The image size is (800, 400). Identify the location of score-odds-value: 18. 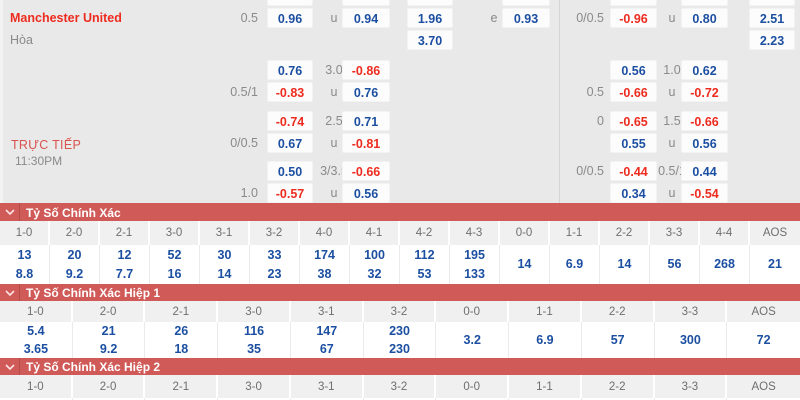
(181, 348).